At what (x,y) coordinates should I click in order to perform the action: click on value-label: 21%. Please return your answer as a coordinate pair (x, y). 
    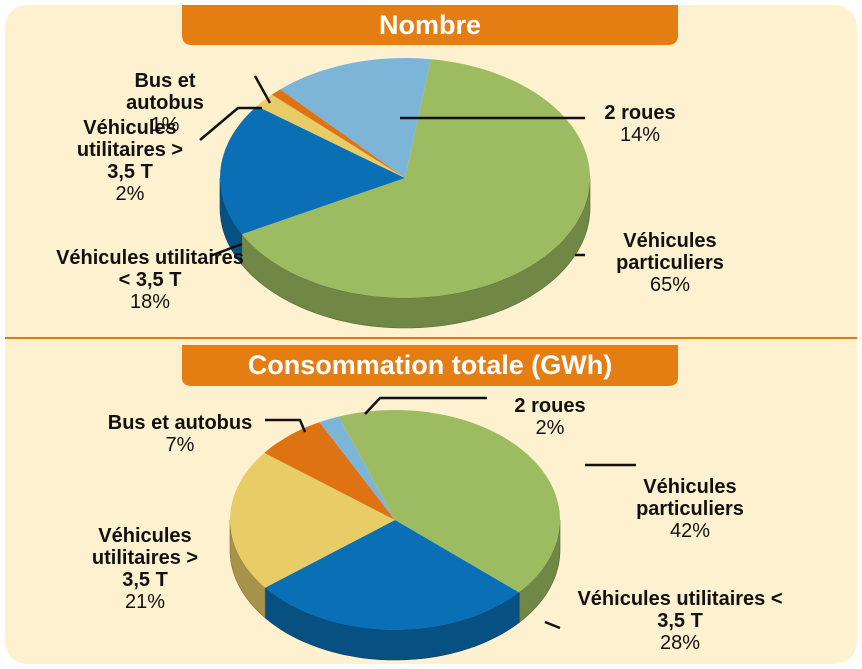
    Looking at the image, I should click on (145, 602).